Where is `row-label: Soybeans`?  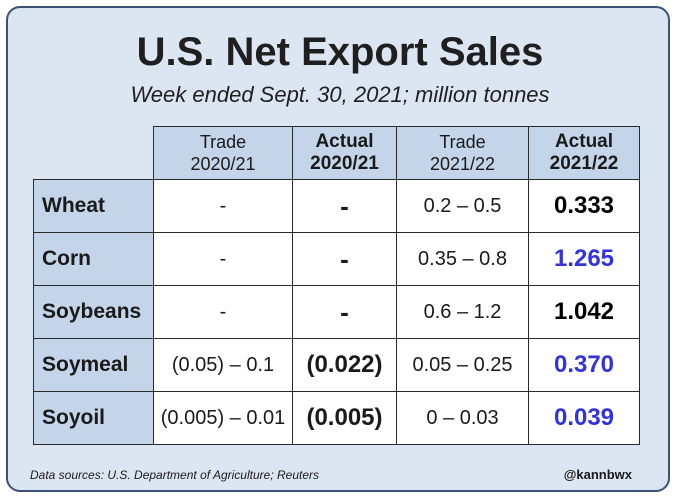
row-label: Soybeans is located at coordinates (93, 312).